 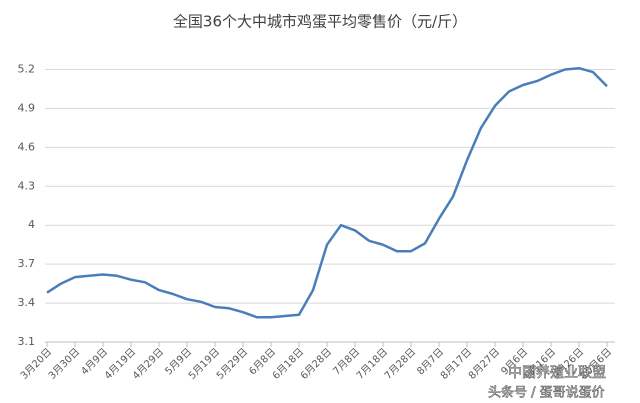 What do you see at coordinates (27, 185) in the screenshot?
I see `y-tick-label: 4.3` at bounding box center [27, 185].